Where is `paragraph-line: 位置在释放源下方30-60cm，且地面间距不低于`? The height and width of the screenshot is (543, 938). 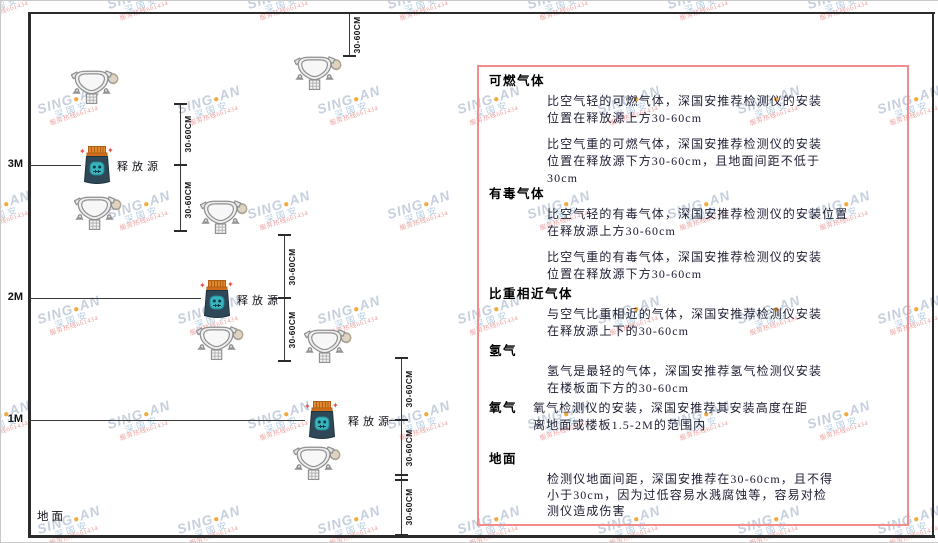 paragraph-line: 位置在释放源下方30-60cm，且地面间距不低于 is located at coordinates (684, 161).